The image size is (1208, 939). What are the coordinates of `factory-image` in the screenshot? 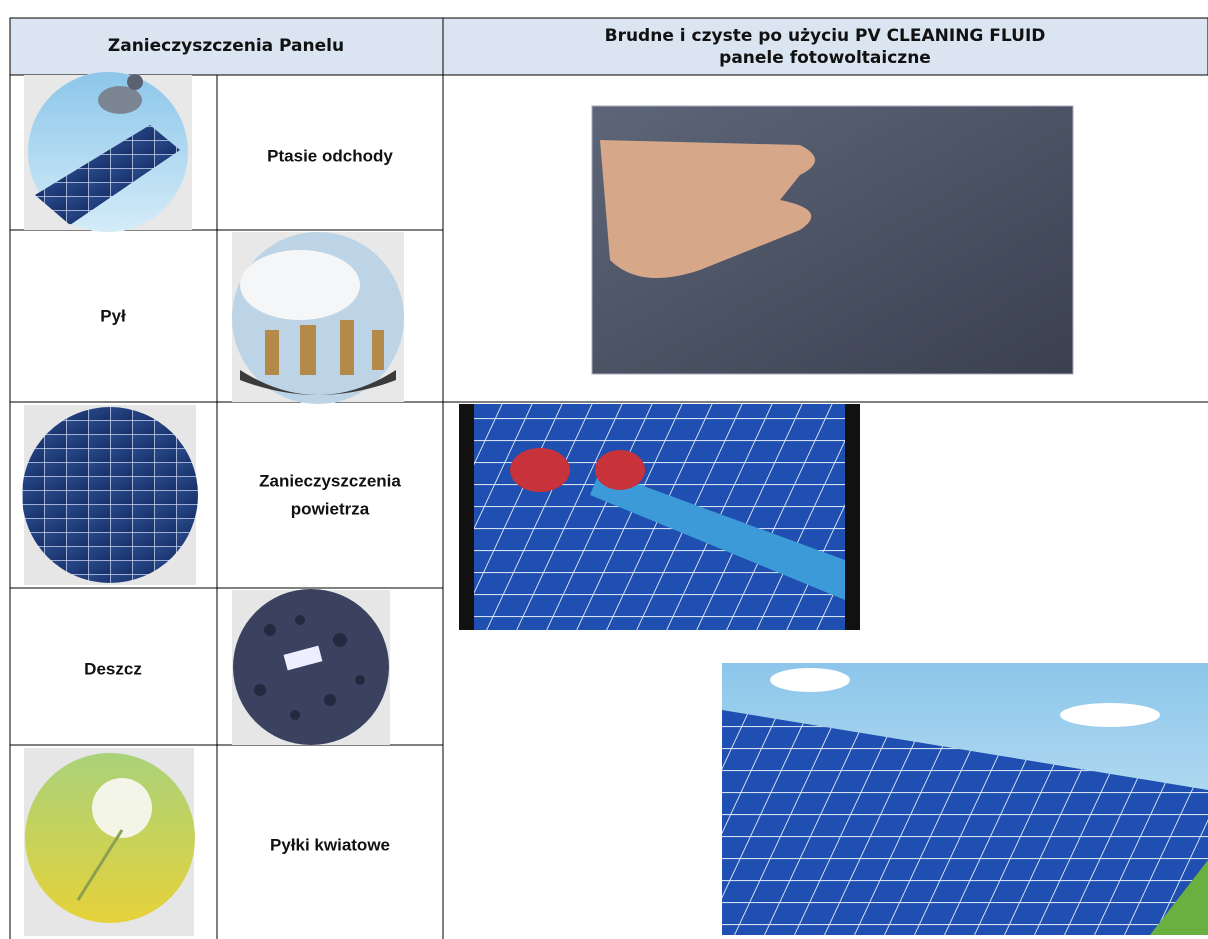 It's located at (318, 318).